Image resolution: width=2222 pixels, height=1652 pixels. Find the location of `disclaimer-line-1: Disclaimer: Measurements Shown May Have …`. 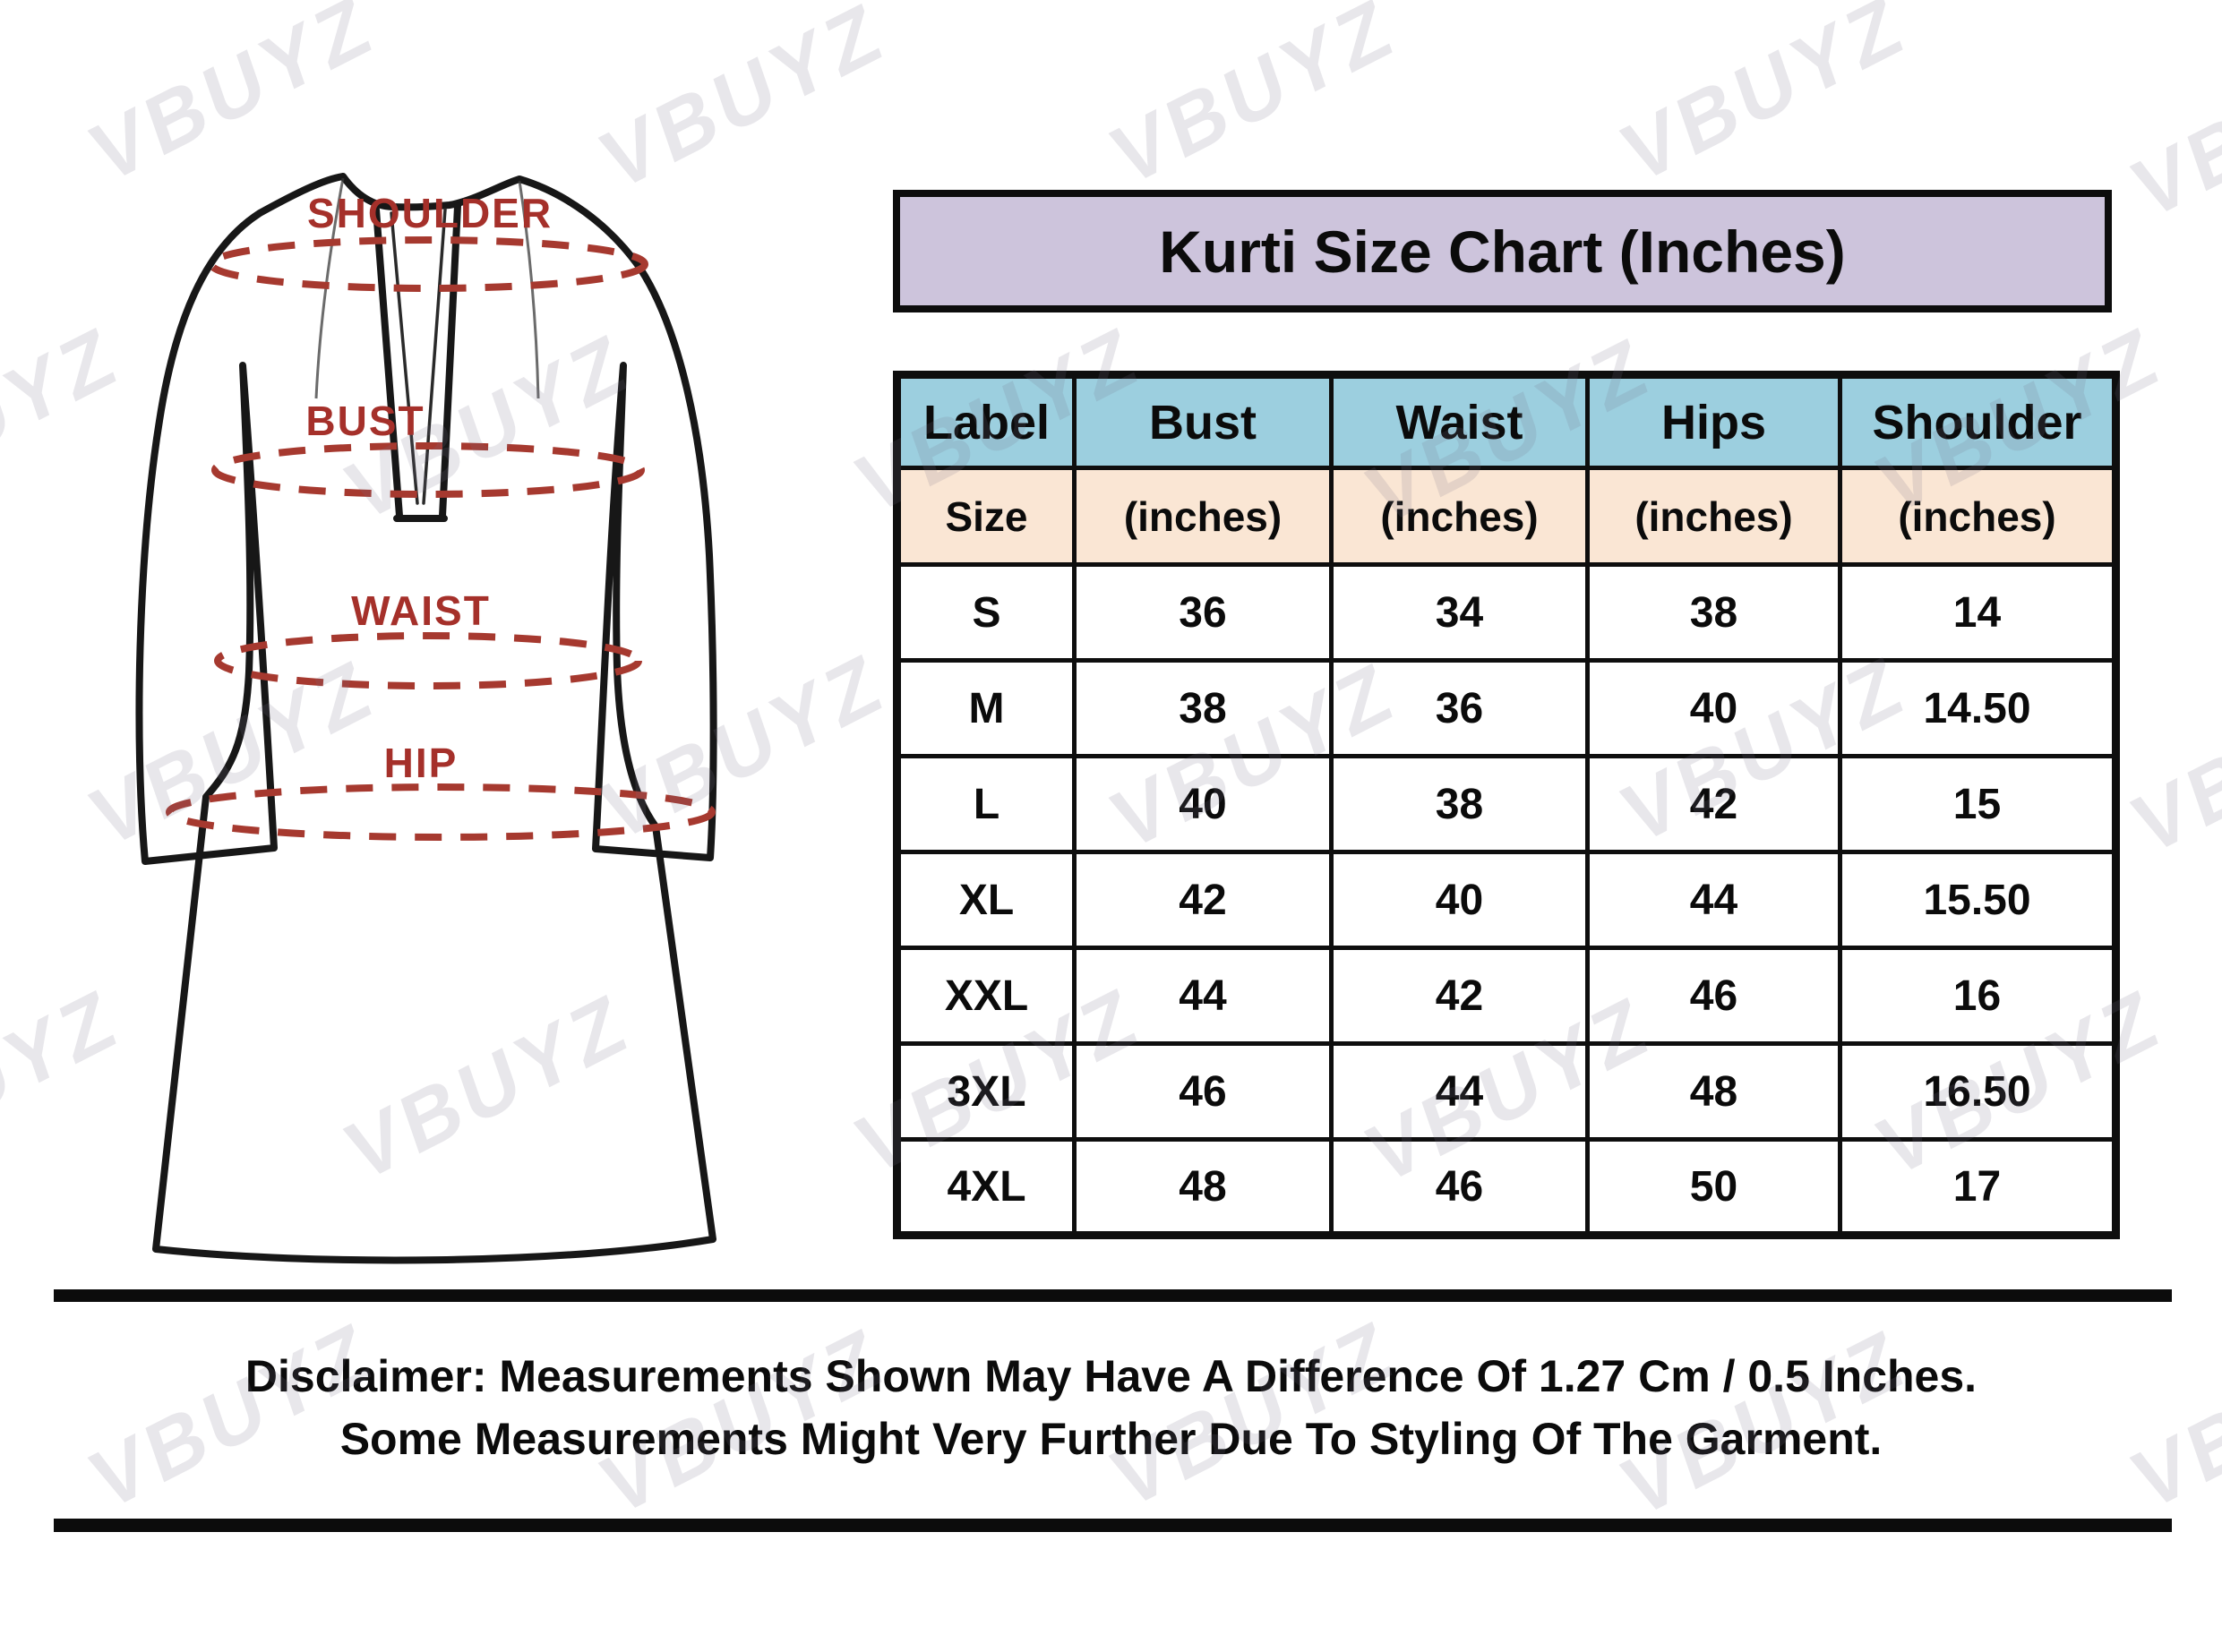

disclaimer-line-1: Disclaimer: Measurements Shown May Have … is located at coordinates (1111, 1376).